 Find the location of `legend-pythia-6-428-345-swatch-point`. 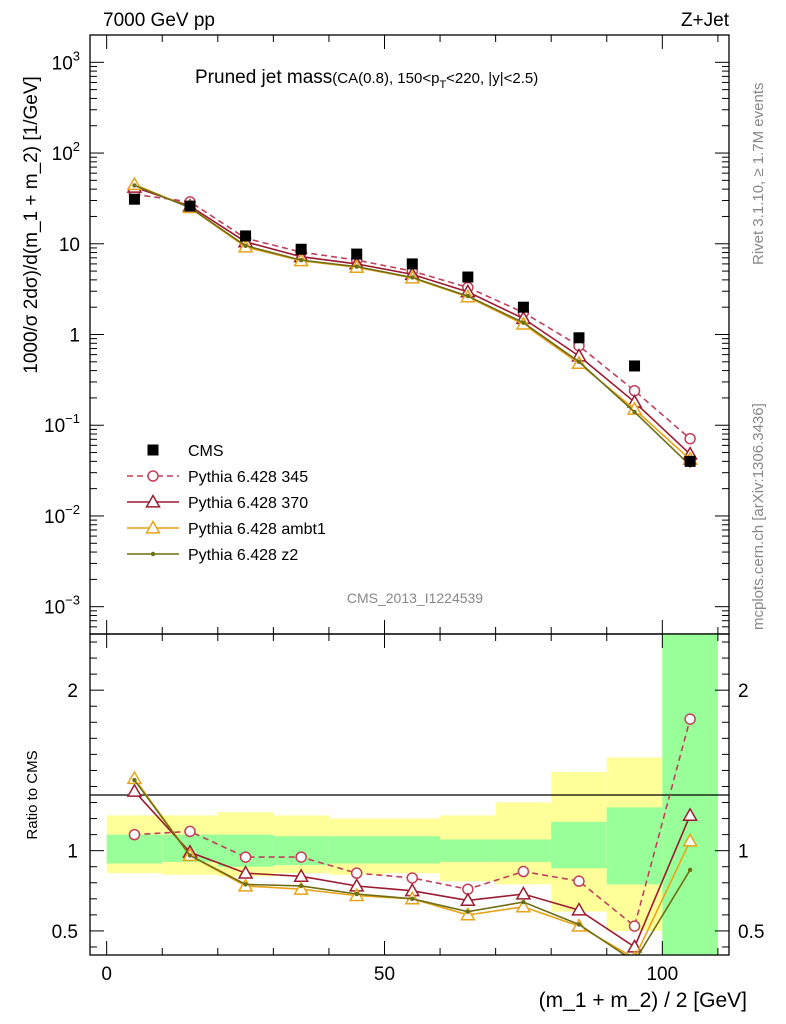

legend-pythia-6-428-345-swatch-point is located at coordinates (153, 476).